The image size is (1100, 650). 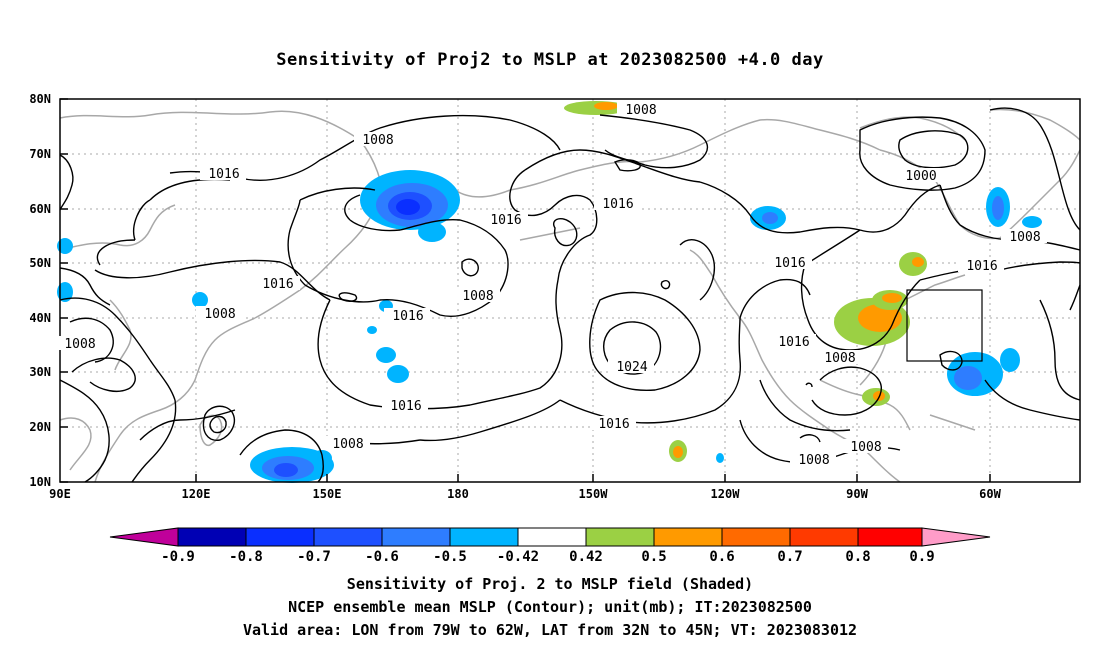 I want to click on lon-label-90e: 90E, so click(x=60, y=494).